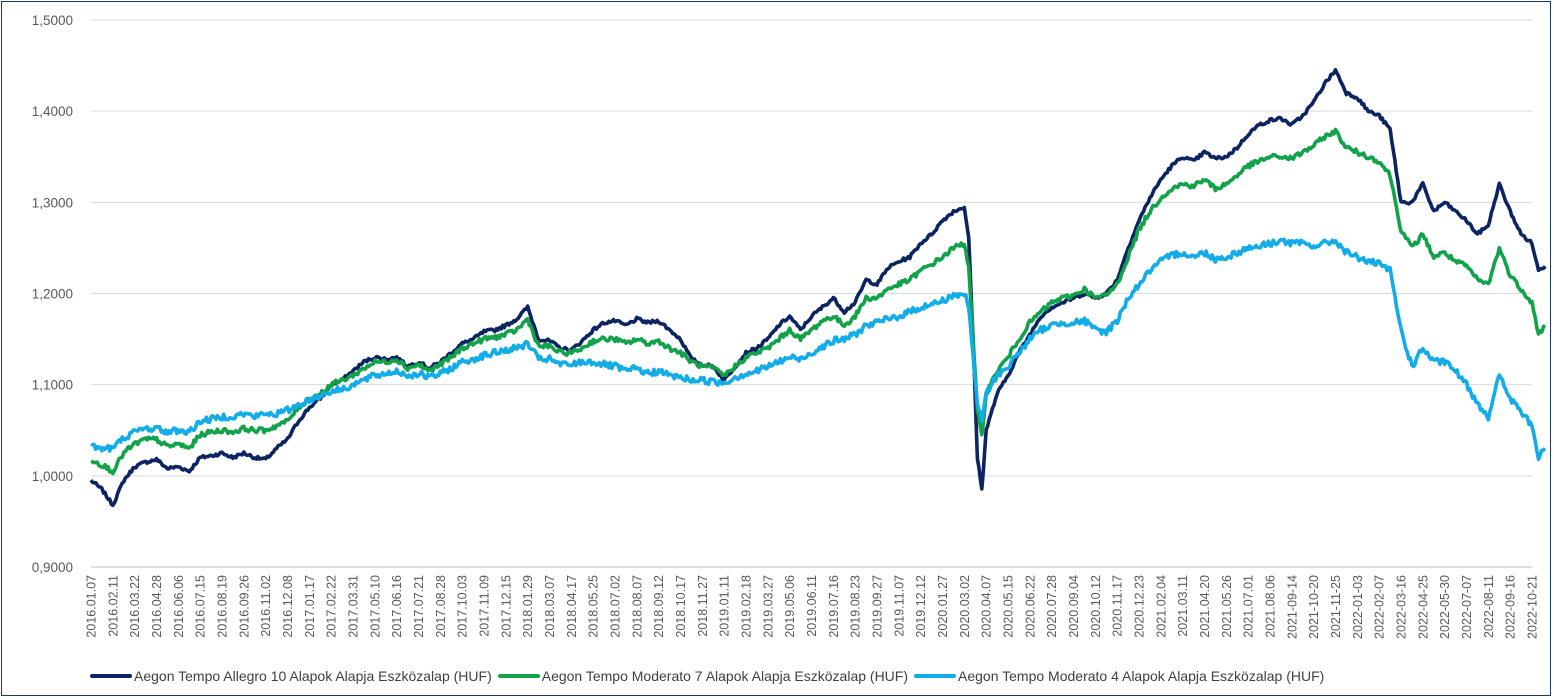  I want to click on x-tick-label: 2020.01.27, so click(943, 606).